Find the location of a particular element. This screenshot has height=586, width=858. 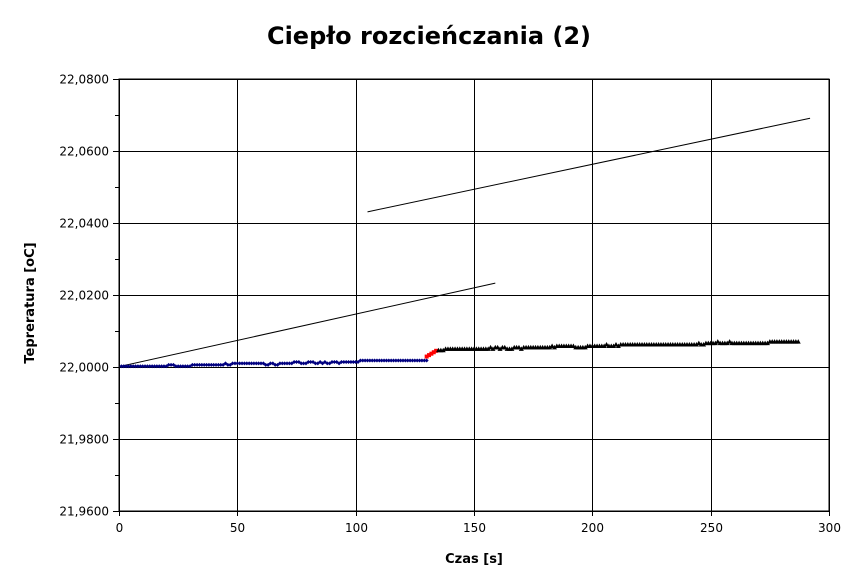

x-tick-label: 50 is located at coordinates (237, 528).